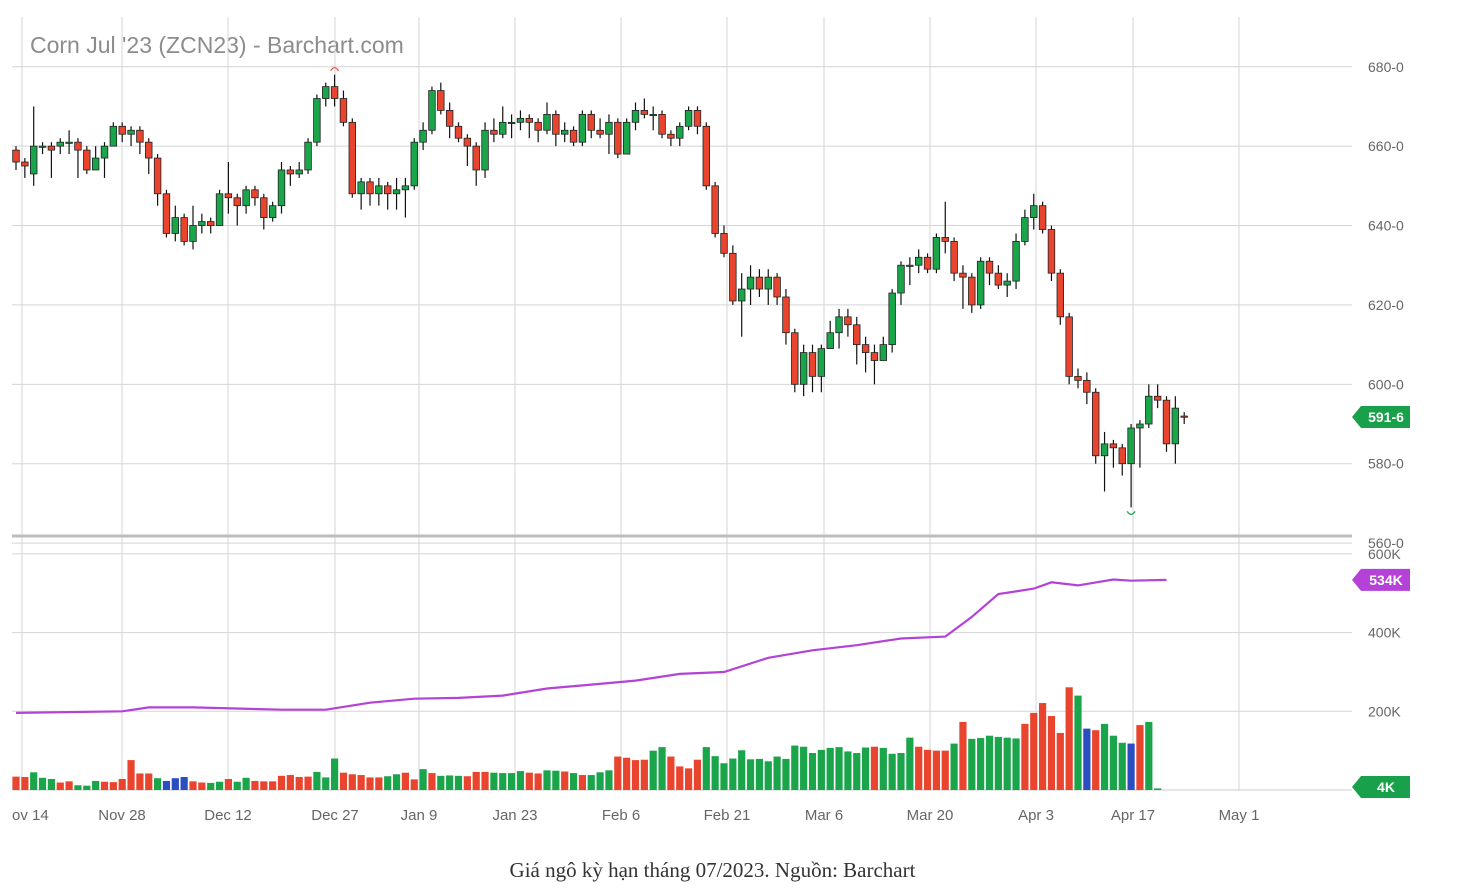  I want to click on last-volume-badge: 4K, so click(1381, 787).